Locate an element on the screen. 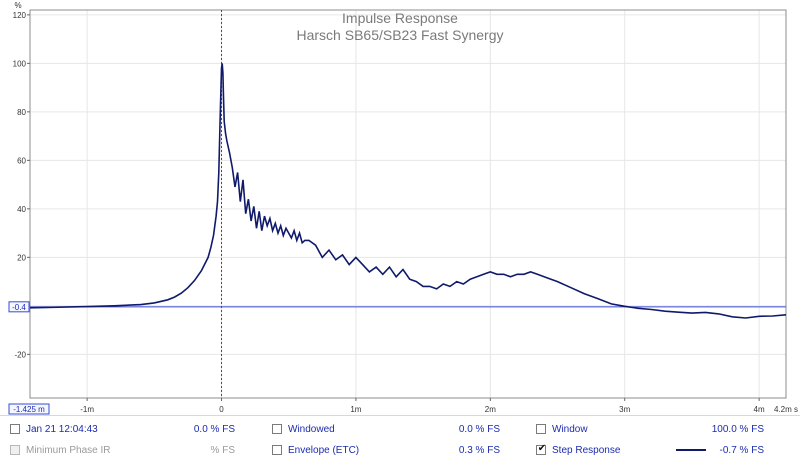 The image size is (800, 461). measurement-checkbox is located at coordinates (15, 429).